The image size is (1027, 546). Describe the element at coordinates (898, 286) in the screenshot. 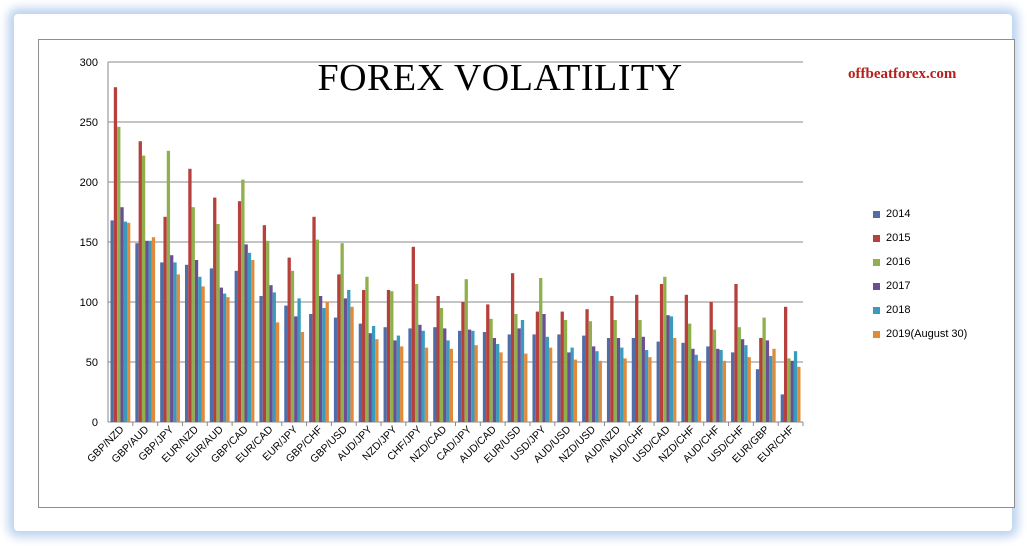

I see `legend-label: 2017` at that location.